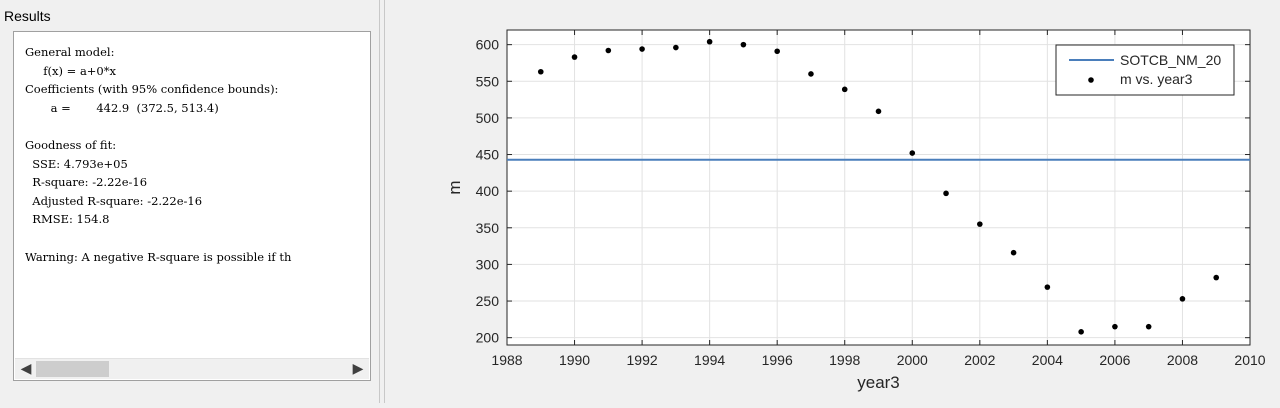  Describe the element at coordinates (488, 81) in the screenshot. I see `y-tick-label: 550` at that location.